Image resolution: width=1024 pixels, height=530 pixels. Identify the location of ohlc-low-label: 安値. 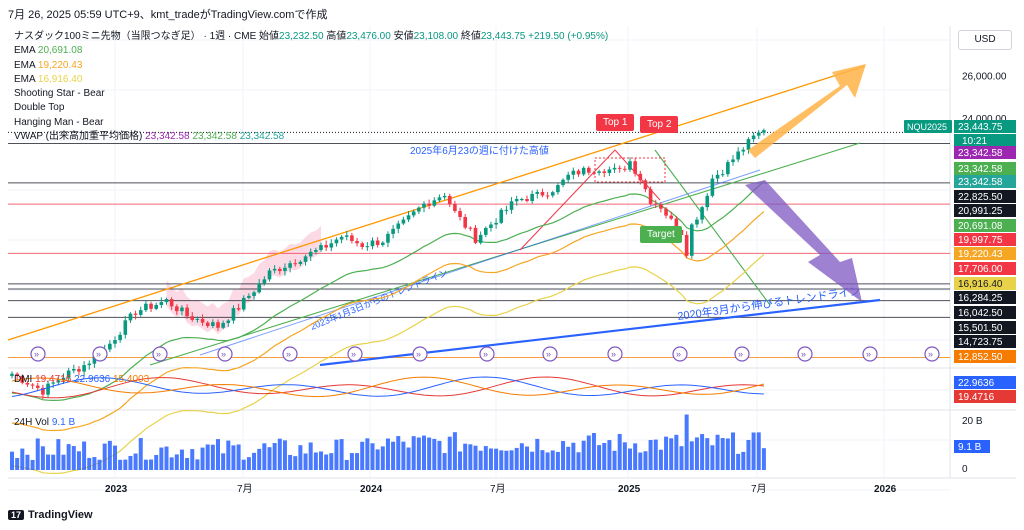
(403, 36).